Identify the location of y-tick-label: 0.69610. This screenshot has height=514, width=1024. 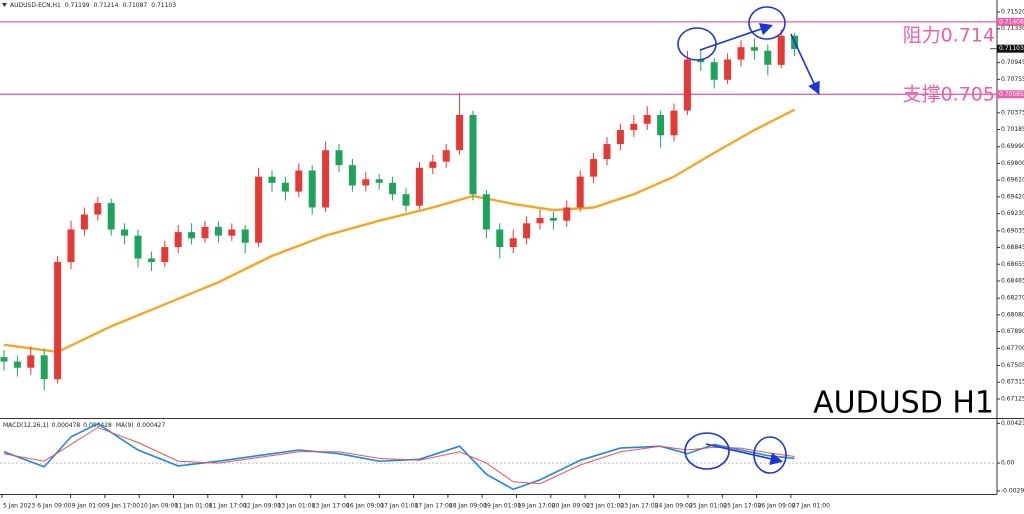
(1012, 180).